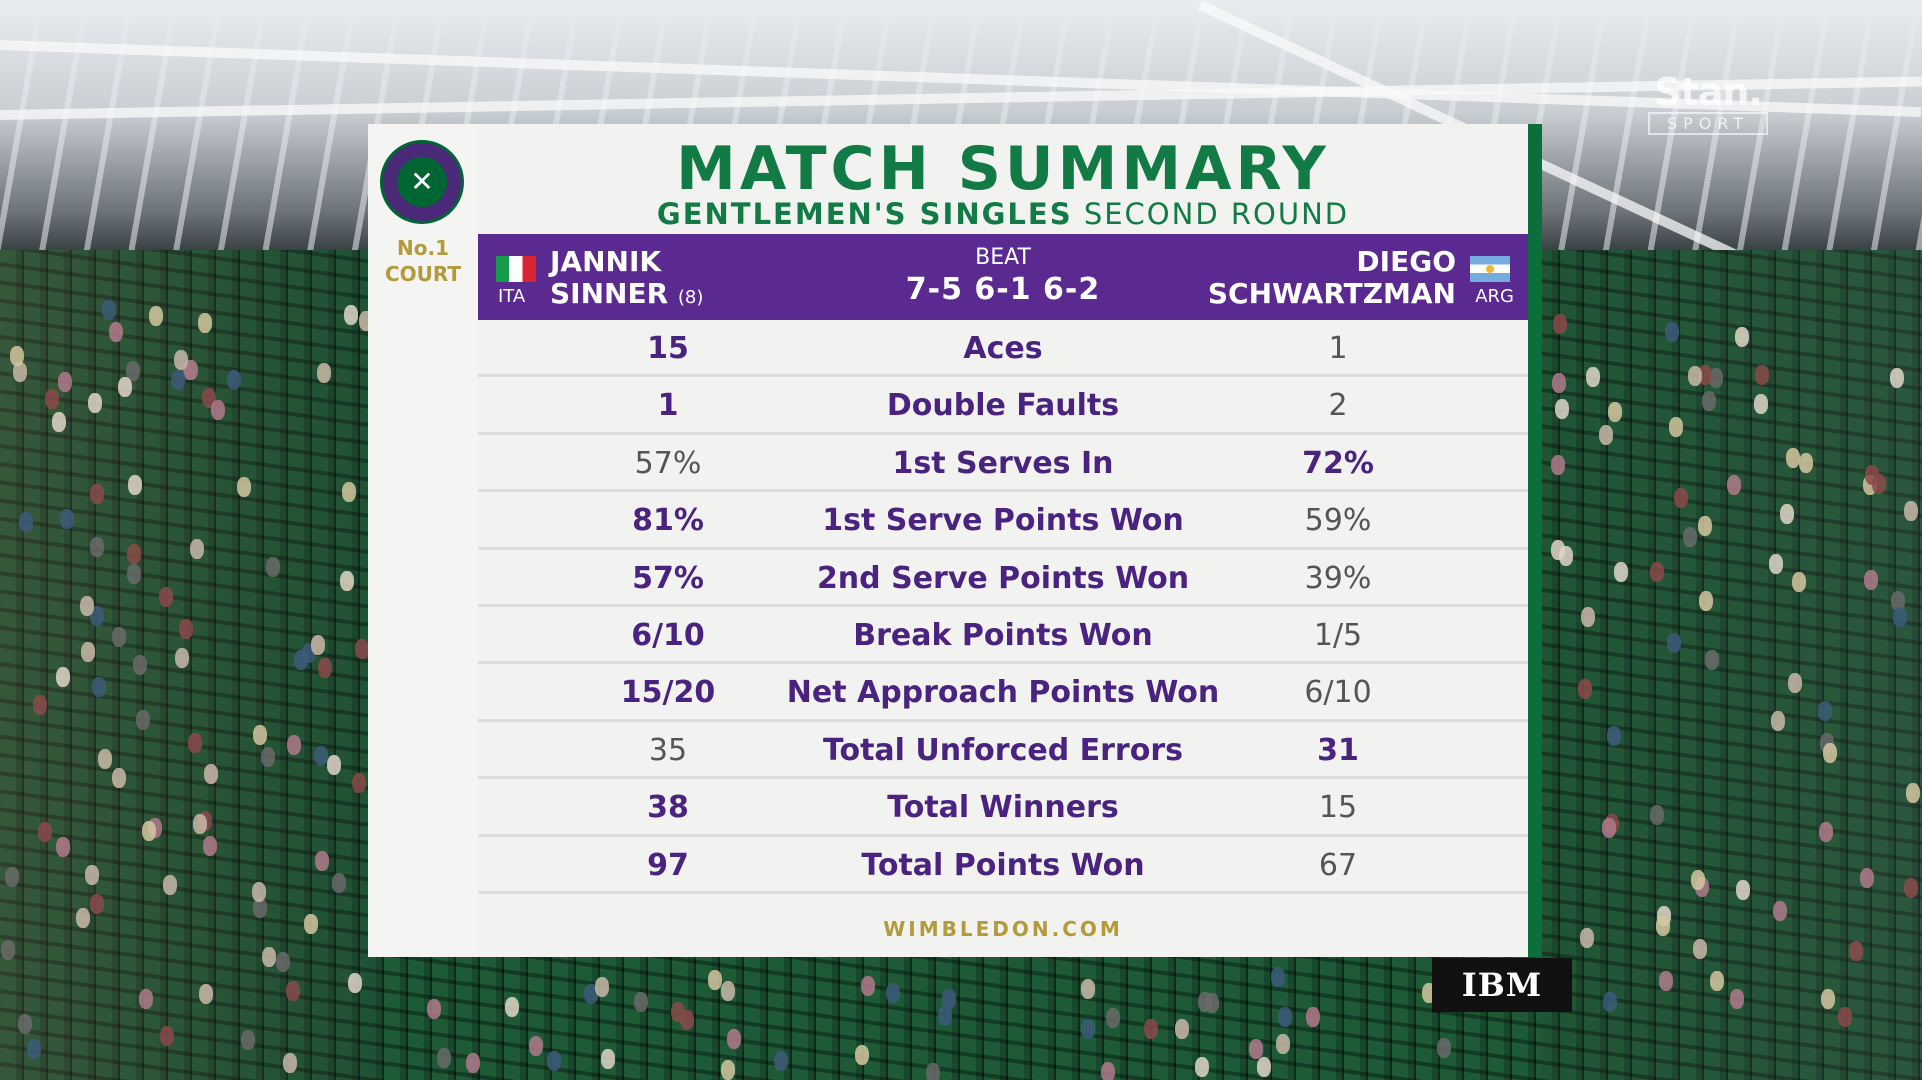  What do you see at coordinates (1003, 463) in the screenshot?
I see `stat-label: 1st Serves In` at bounding box center [1003, 463].